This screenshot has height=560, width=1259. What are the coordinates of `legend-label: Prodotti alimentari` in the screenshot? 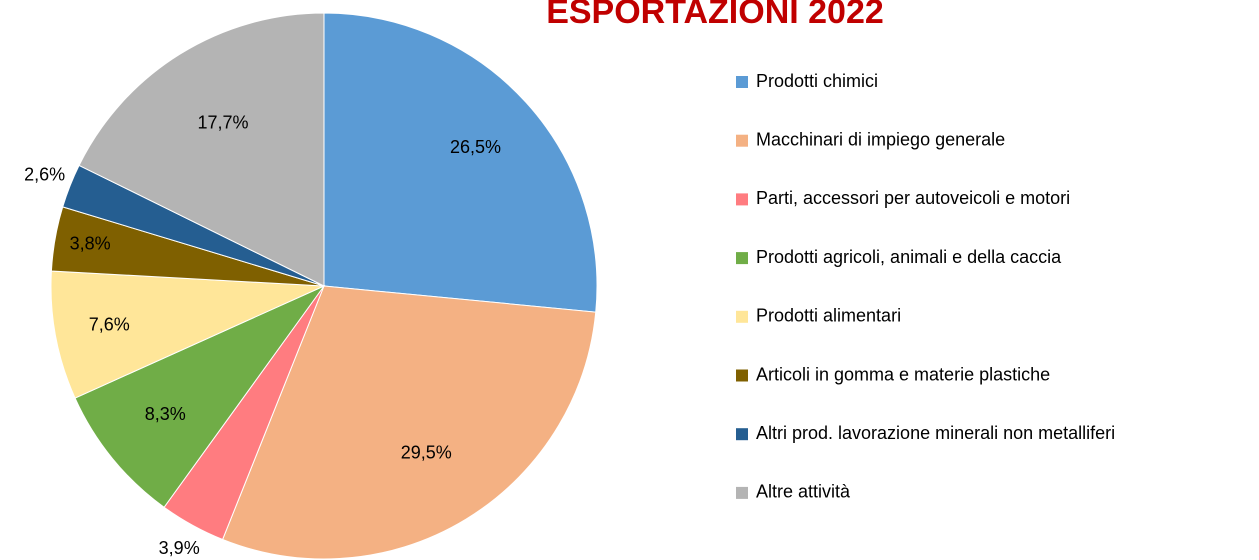 It's located at (828, 316).